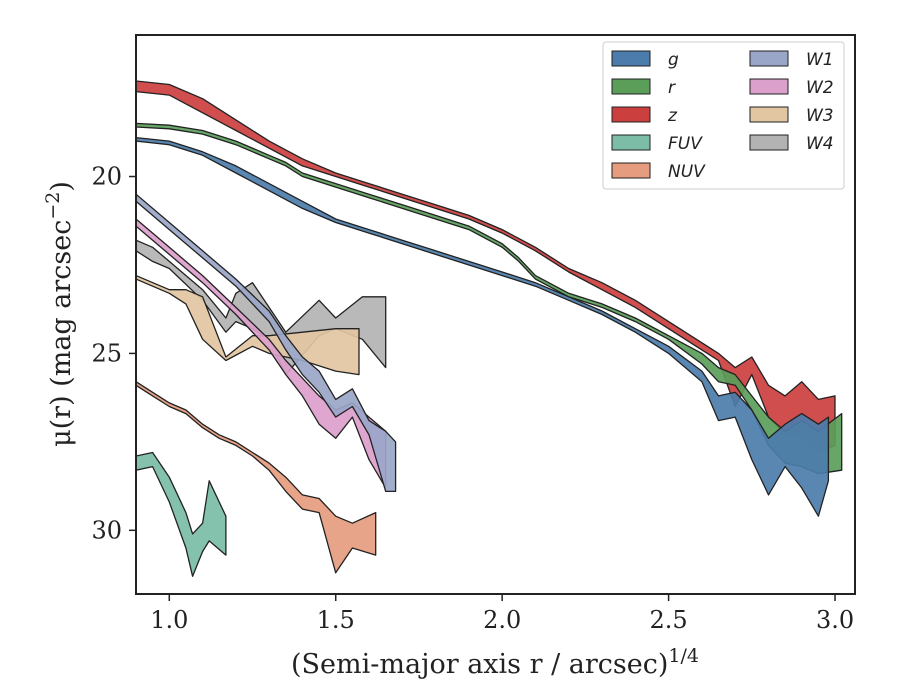 This screenshot has width=900, height=700. What do you see at coordinates (336, 620) in the screenshot?
I see `x-tick-label: 1.5` at bounding box center [336, 620].